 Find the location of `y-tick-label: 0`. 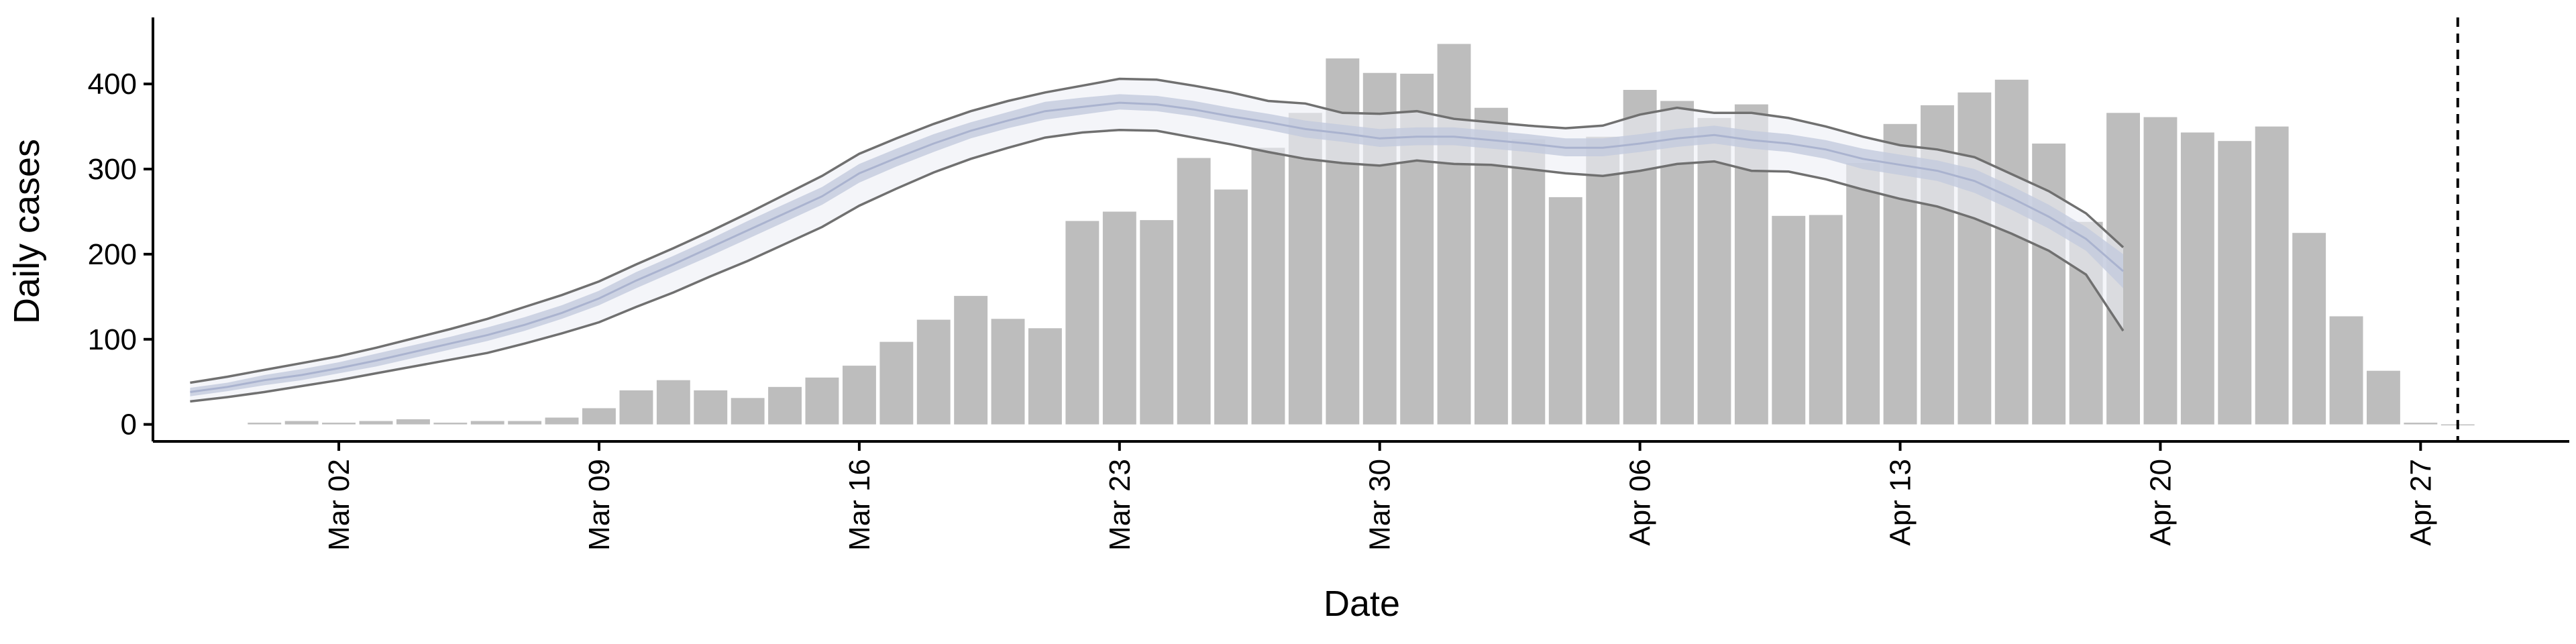

y-tick-label: 0 is located at coordinates (129, 425).